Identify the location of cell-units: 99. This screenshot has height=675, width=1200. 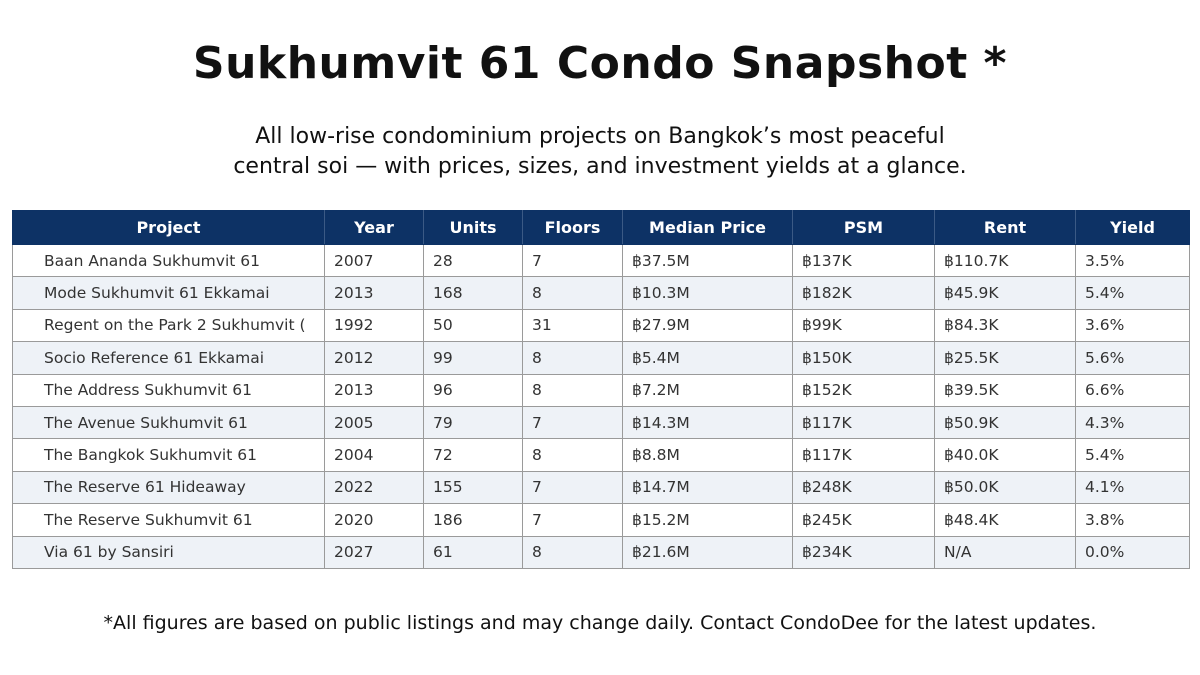
(473, 358).